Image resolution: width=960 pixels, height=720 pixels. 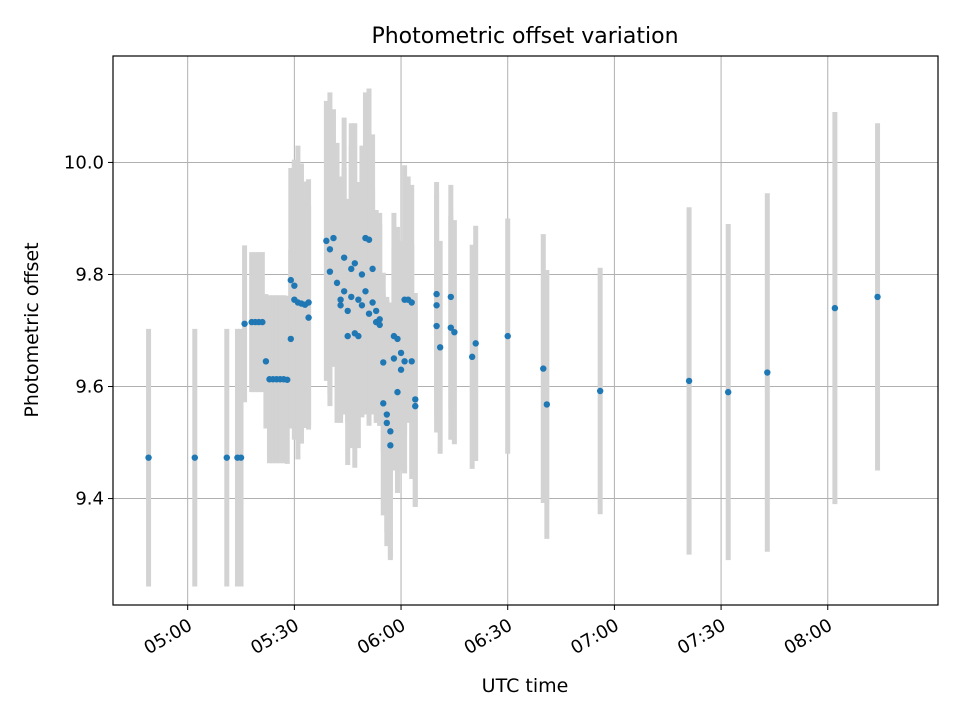 I want to click on y-tick-label: 9.4, so click(x=89, y=499).